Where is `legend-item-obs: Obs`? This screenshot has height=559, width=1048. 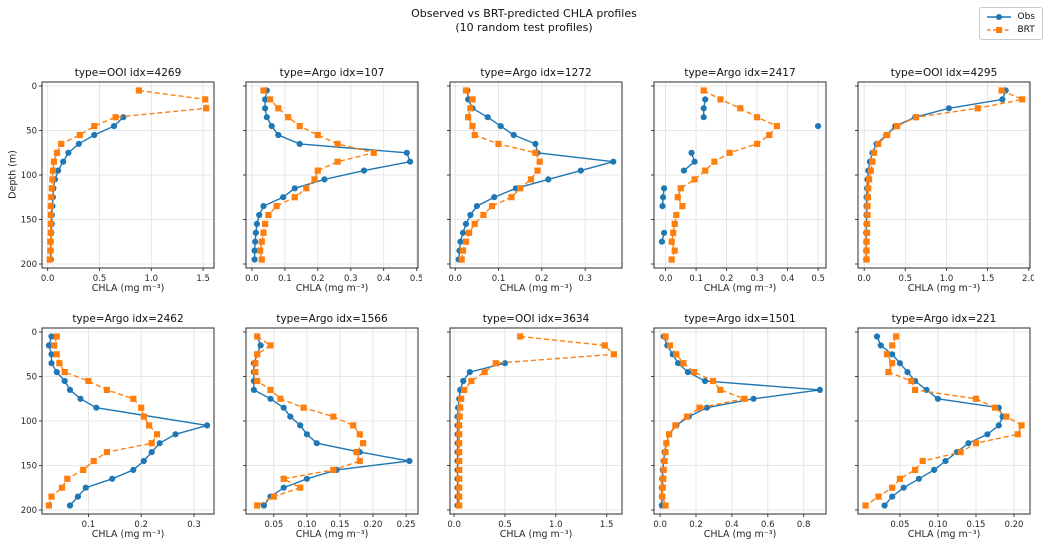 legend-item-obs: Obs is located at coordinates (1011, 17).